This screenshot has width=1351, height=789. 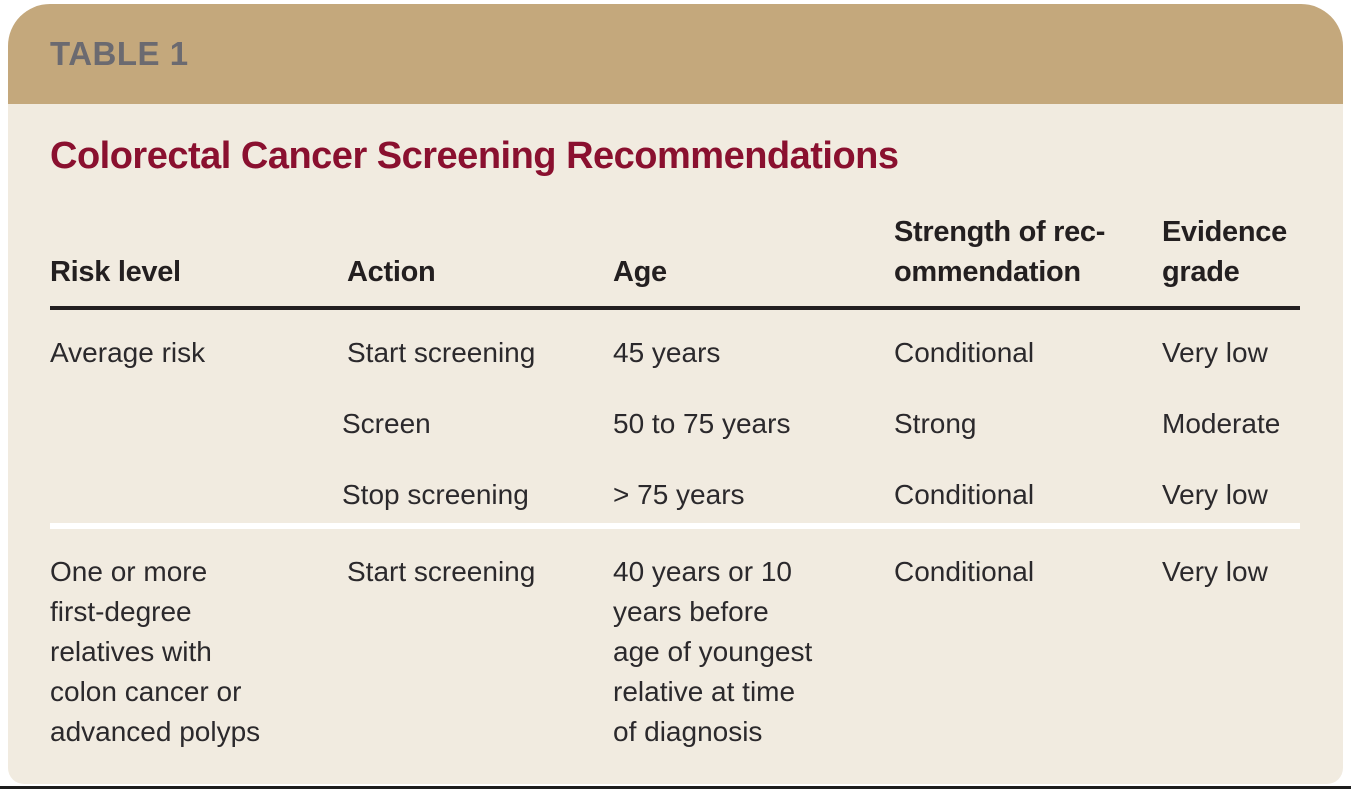 I want to click on age-cell: > 75 years, so click(x=679, y=494).